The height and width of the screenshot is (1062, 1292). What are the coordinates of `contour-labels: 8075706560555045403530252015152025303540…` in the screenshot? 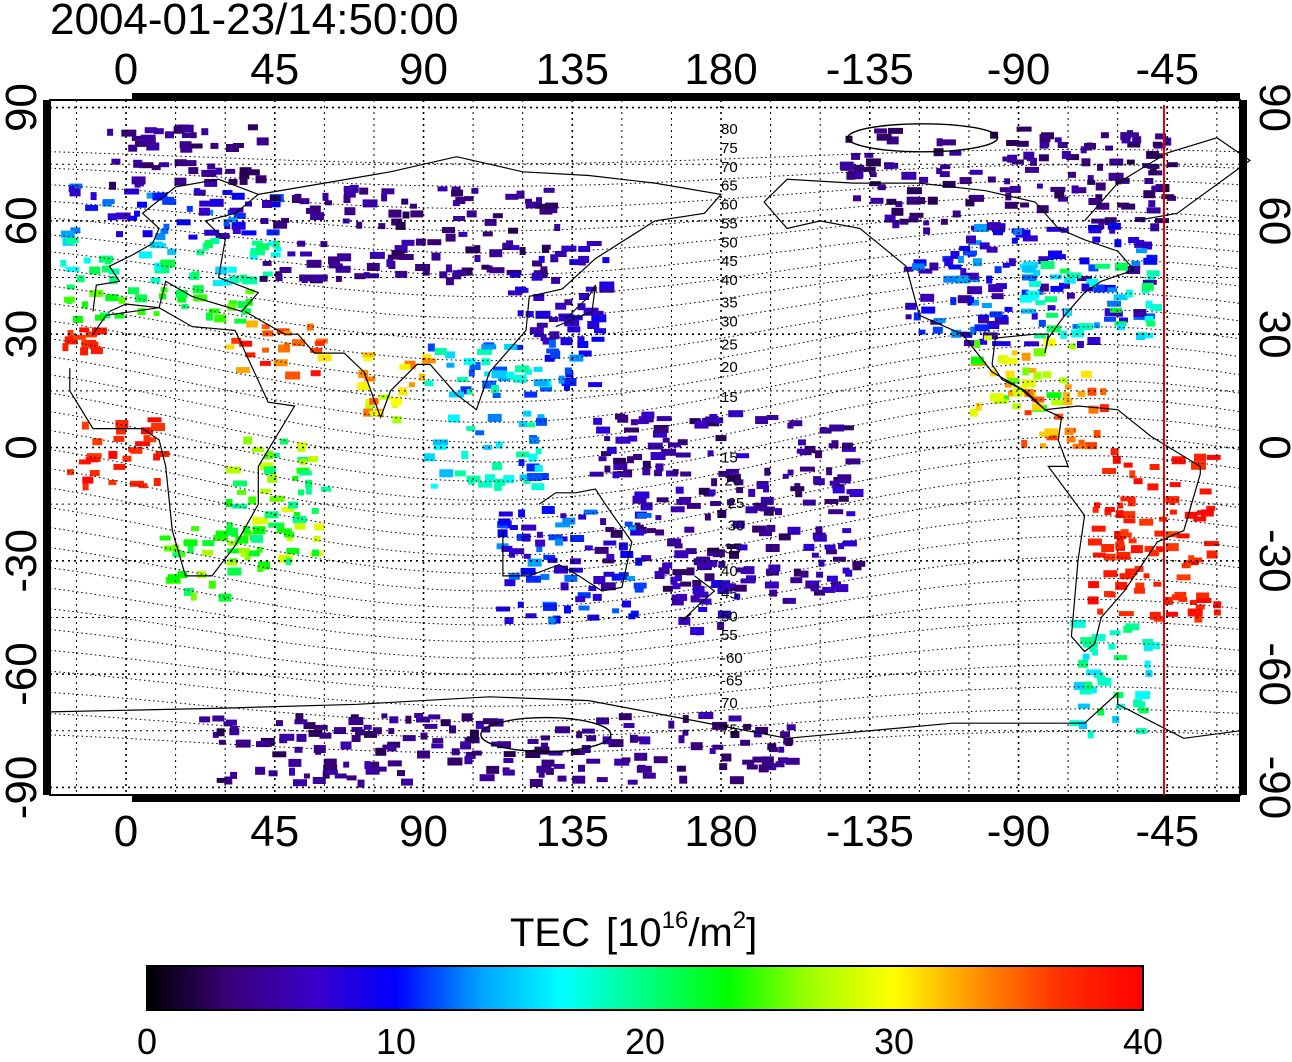 It's located at (732, 430).